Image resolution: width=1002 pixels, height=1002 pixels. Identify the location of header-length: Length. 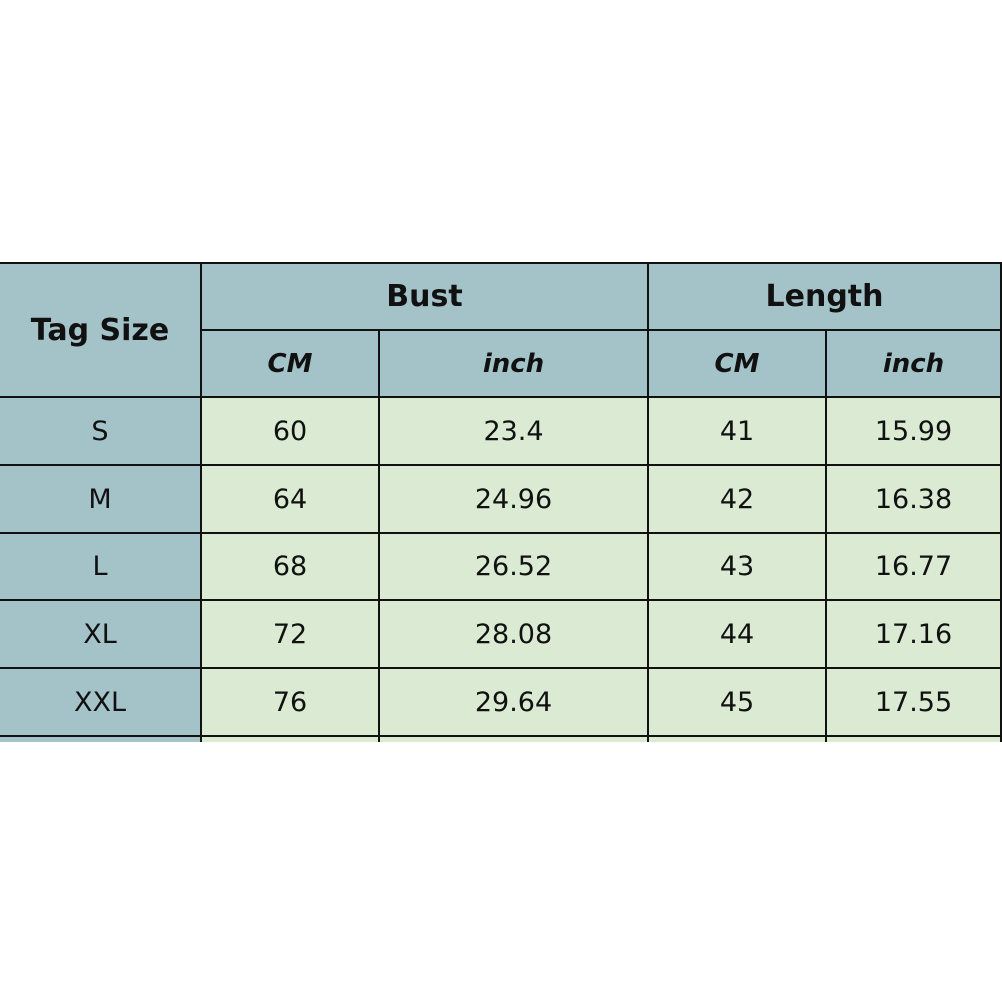
(825, 297).